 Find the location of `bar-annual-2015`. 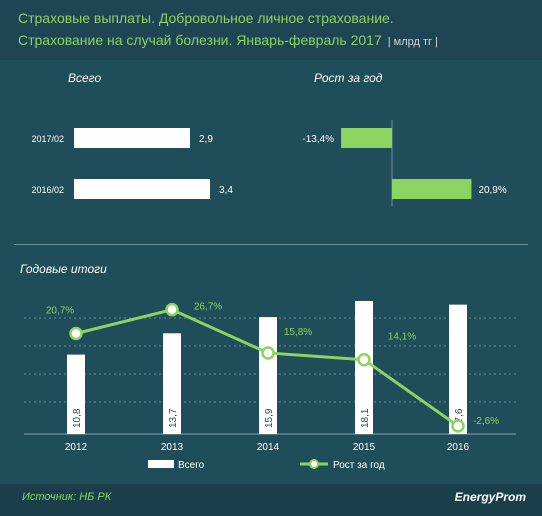

bar-annual-2015 is located at coordinates (364, 367).